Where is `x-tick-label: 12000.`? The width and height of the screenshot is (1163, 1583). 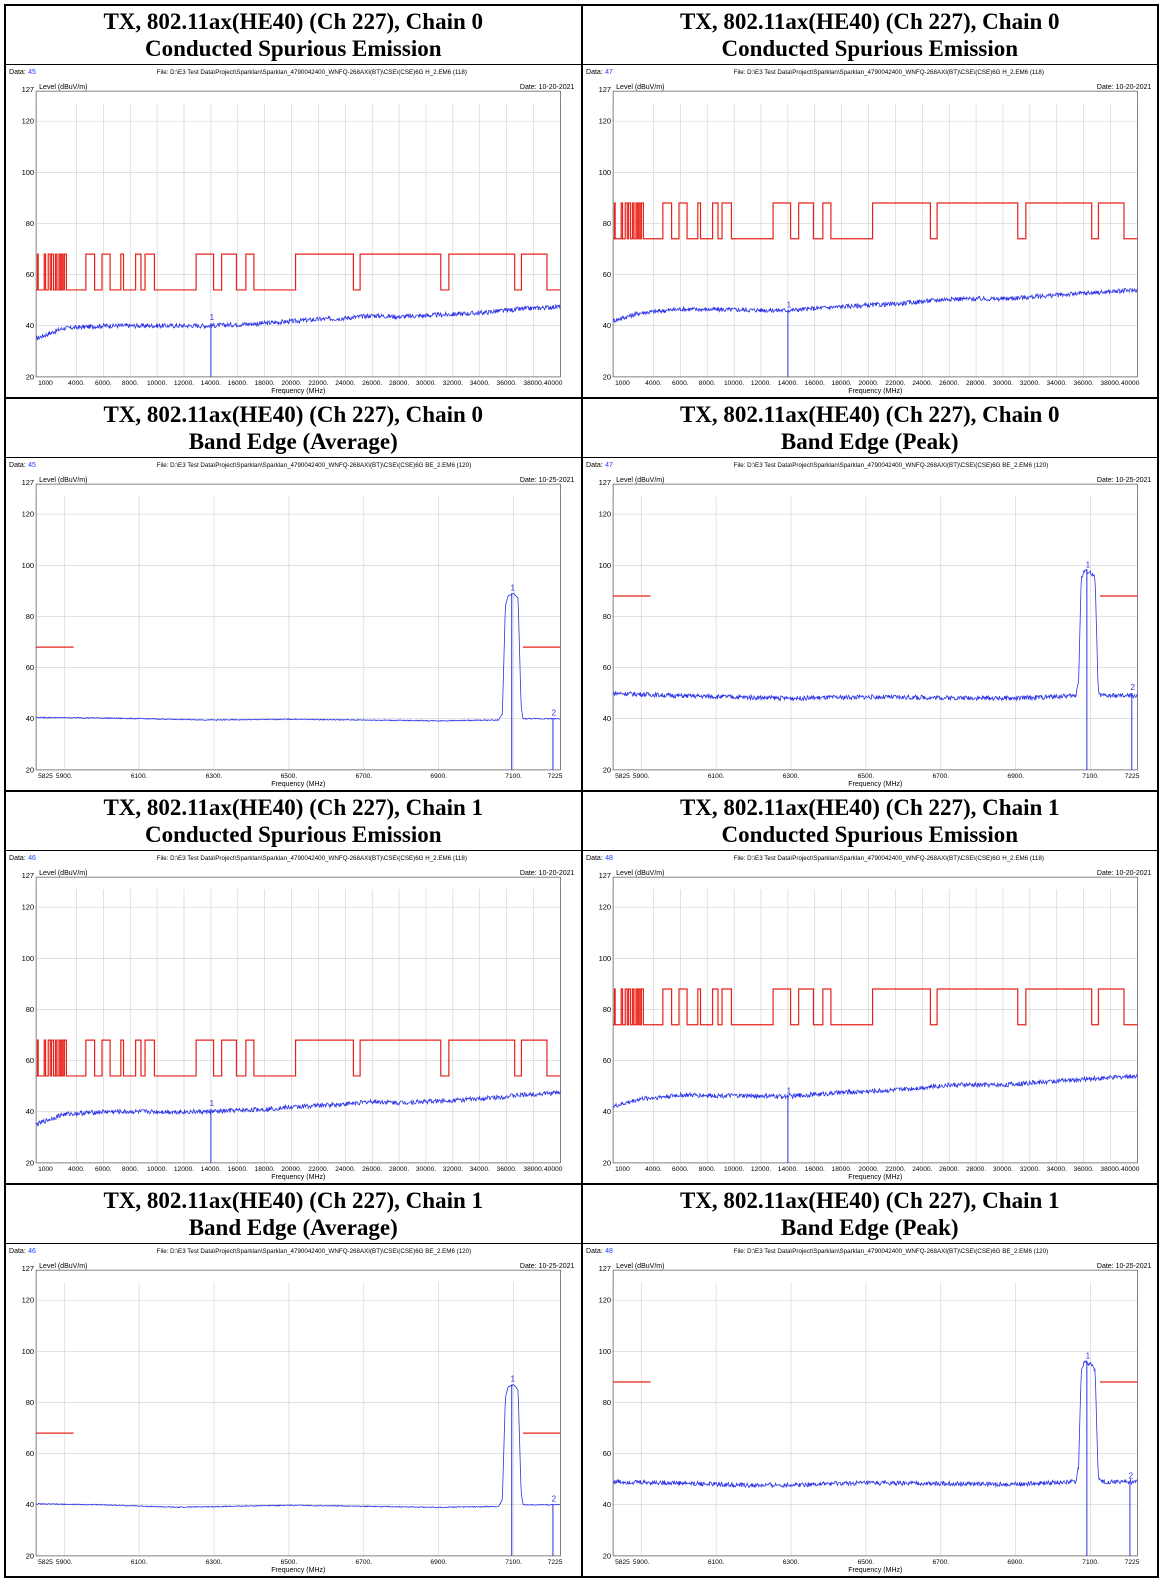
x-tick-label: 12000. is located at coordinates (184, 1169).